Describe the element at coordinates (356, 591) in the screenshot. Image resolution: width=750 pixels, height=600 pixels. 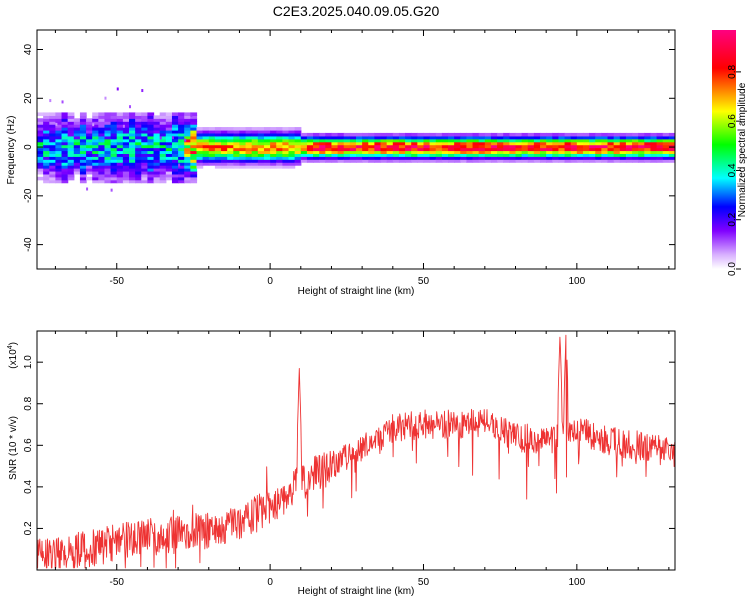
I see `snr-x-label: Height of straight line (km)` at that location.